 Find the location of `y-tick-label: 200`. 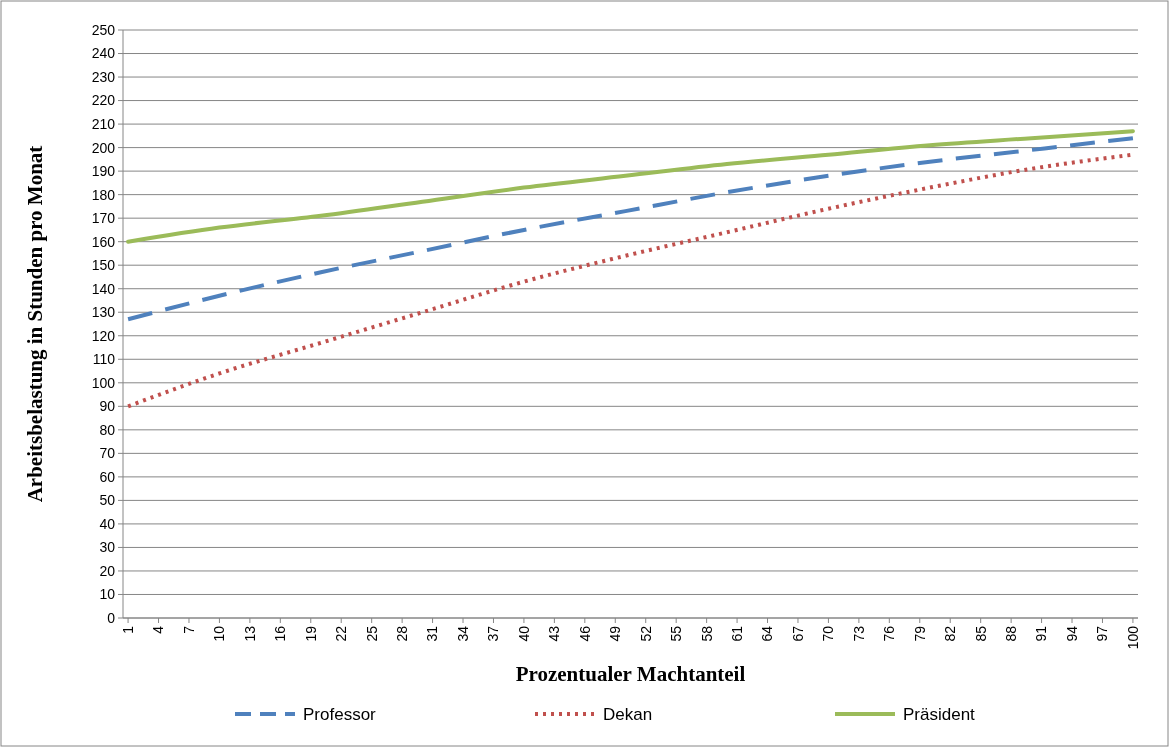

y-tick-label: 200 is located at coordinates (103, 147).